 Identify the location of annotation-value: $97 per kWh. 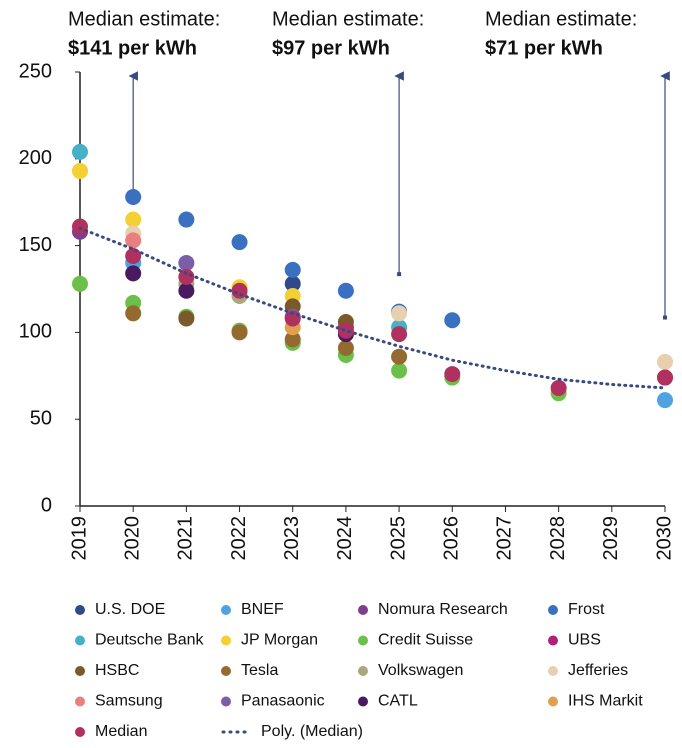
(331, 48).